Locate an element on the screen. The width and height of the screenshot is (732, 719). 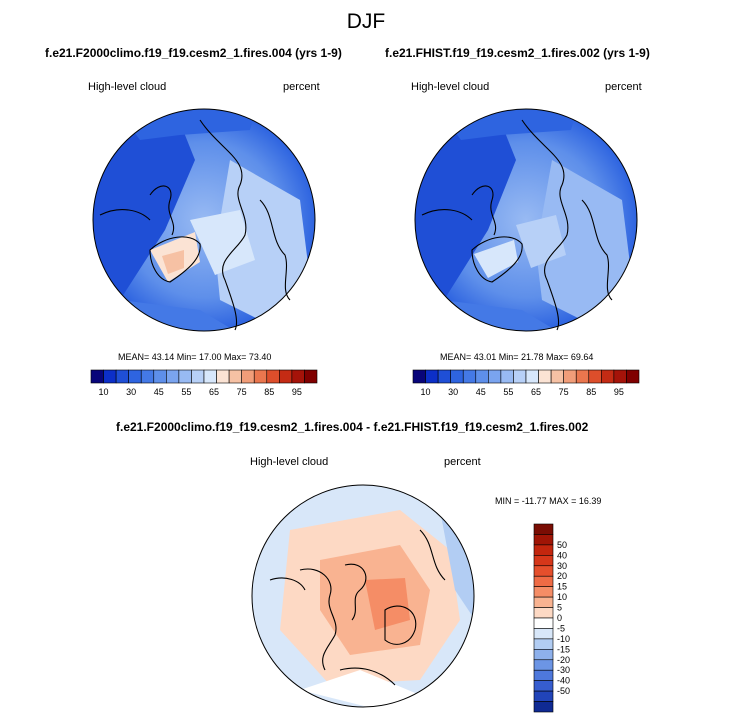
panel2-colorbar-tick-label: 75 is located at coordinates (564, 392).